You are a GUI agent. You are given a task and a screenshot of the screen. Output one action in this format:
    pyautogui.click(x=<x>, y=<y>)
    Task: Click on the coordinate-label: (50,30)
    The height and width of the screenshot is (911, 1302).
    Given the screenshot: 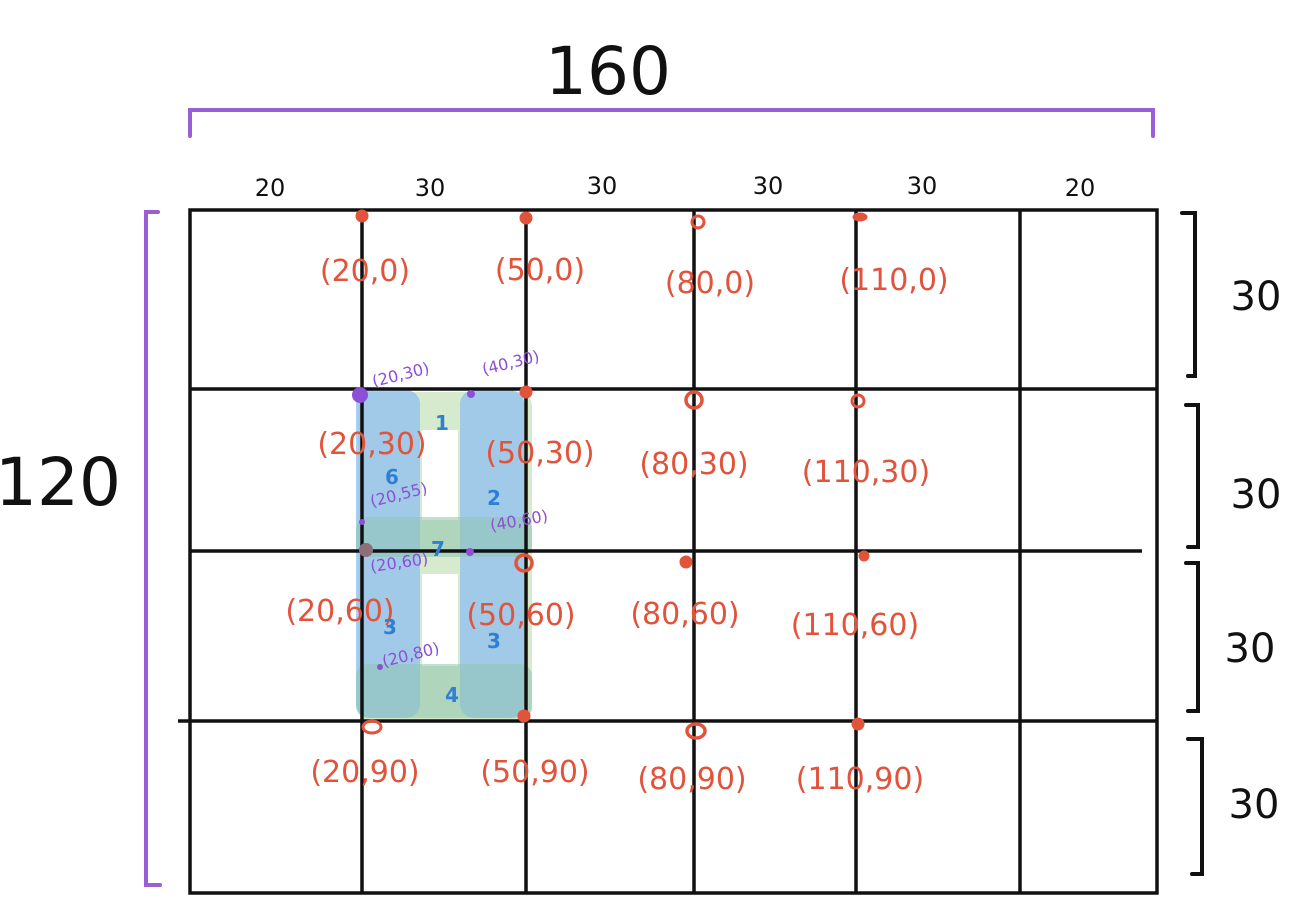 What is the action you would take?
    pyautogui.click(x=539, y=453)
    